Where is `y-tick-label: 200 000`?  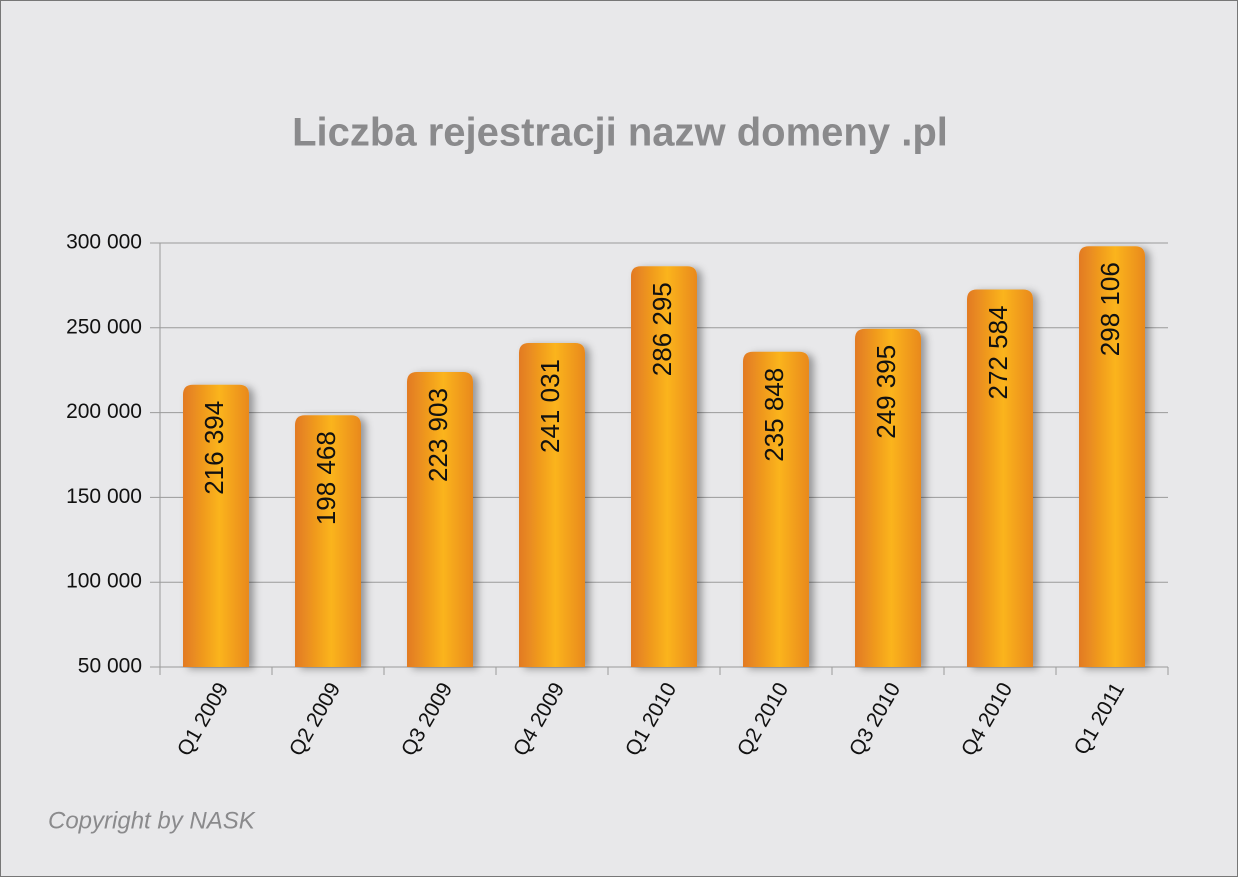 y-tick-label: 200 000 is located at coordinates (104, 411).